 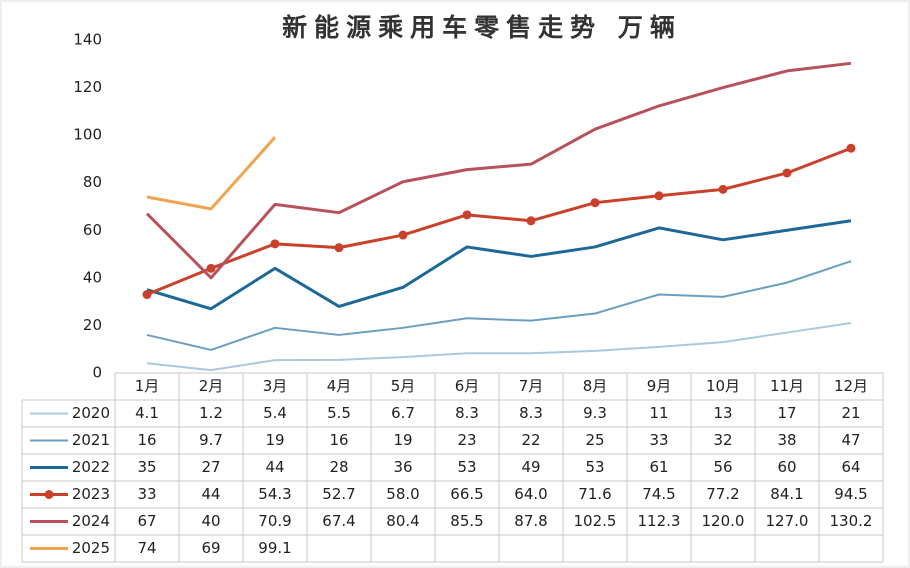 What do you see at coordinates (595, 386) in the screenshot?
I see `x-tick-label: 8月` at bounding box center [595, 386].